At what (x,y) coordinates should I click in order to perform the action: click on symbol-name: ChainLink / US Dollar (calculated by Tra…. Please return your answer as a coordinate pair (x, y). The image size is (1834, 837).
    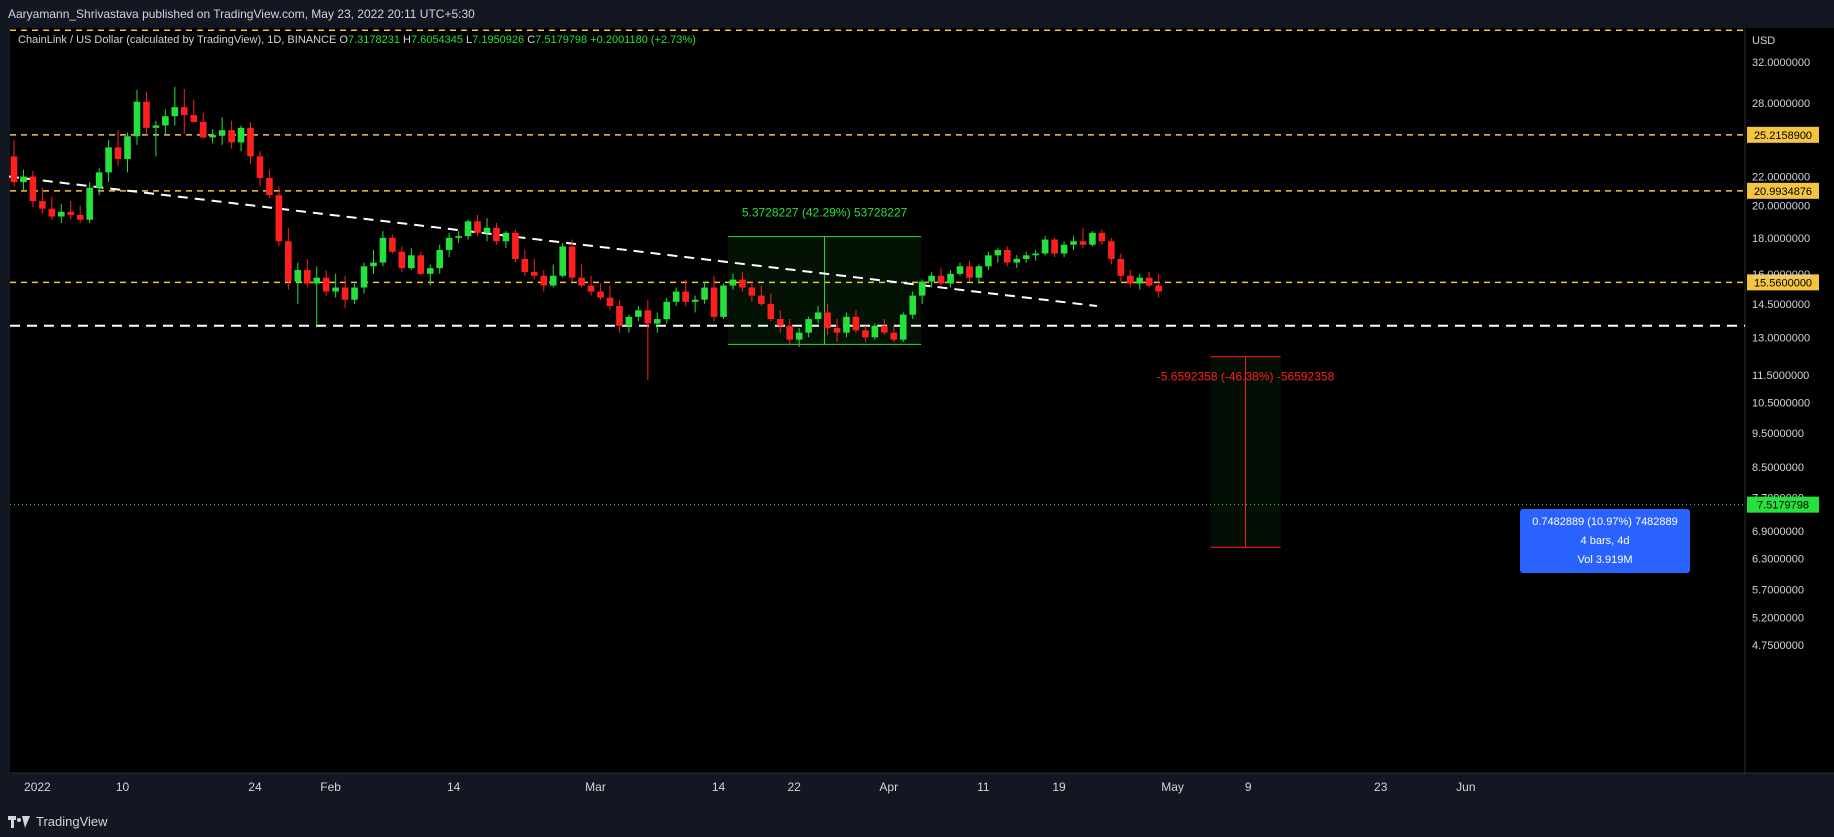
    Looking at the image, I should click on (177, 40).